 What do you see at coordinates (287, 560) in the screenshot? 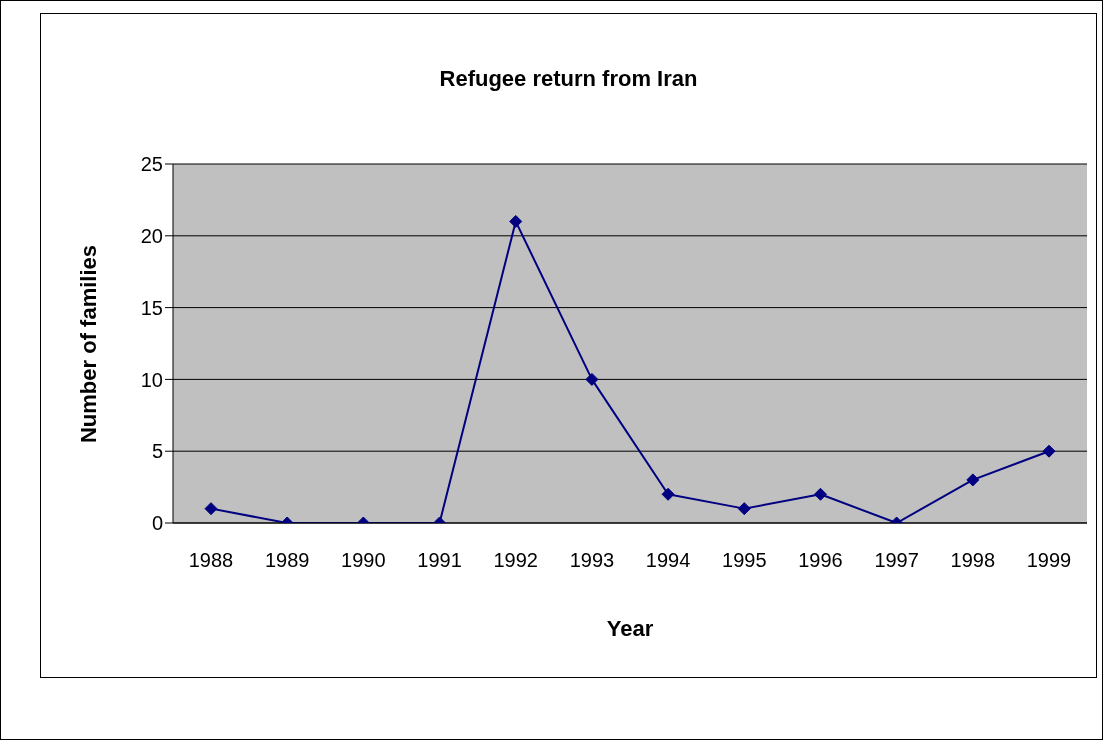
I see `x-tick-label: 1989` at bounding box center [287, 560].